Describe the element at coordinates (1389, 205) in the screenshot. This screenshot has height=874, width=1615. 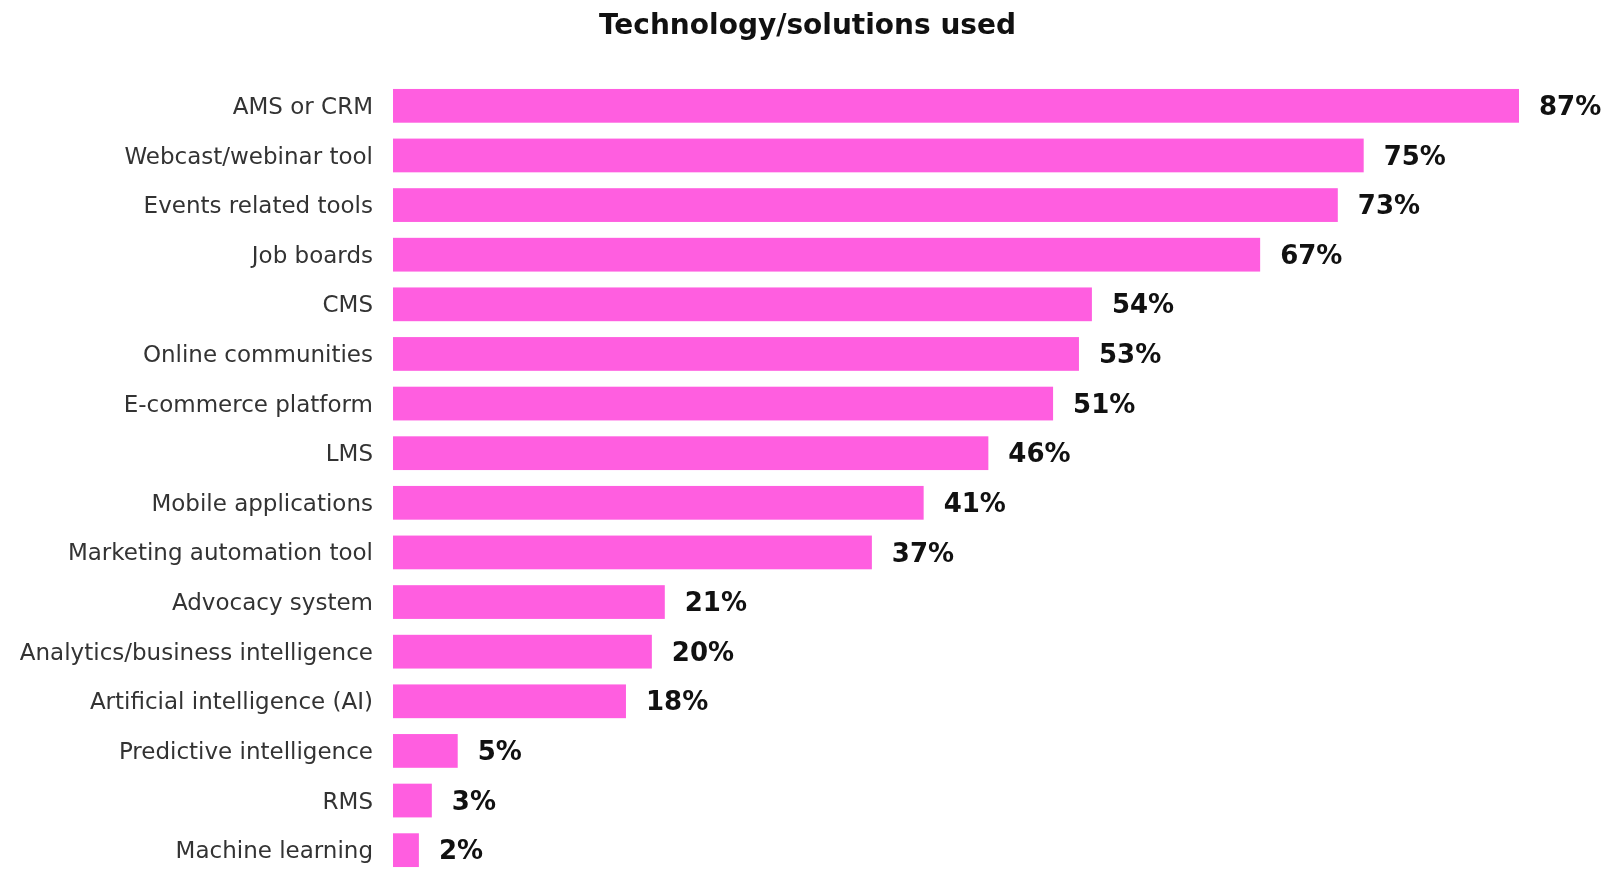
I see `data-label: 73%` at that location.